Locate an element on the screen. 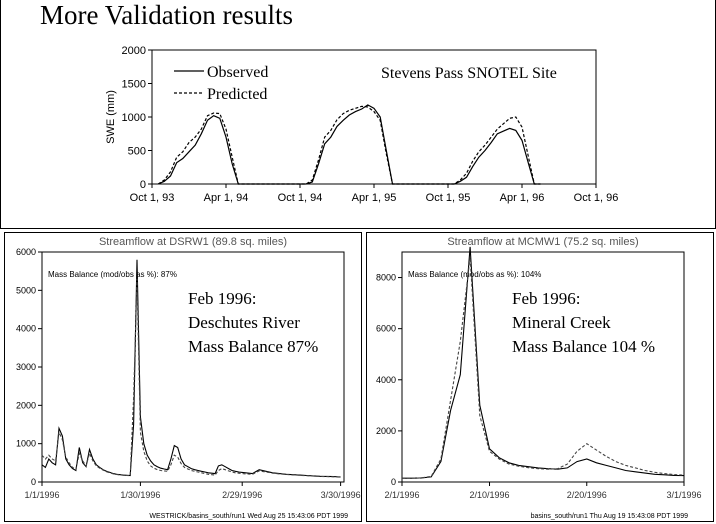 The width and height of the screenshot is (716, 524). x-tick-label: 2/1/1996 is located at coordinates (401, 495).